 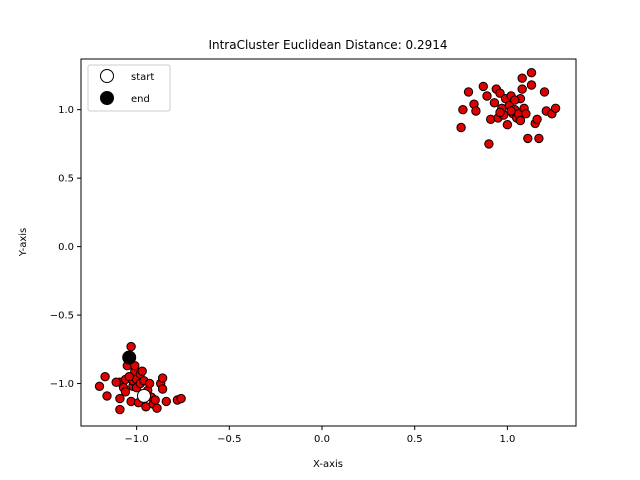 I want to click on end-marker, so click(x=129, y=357).